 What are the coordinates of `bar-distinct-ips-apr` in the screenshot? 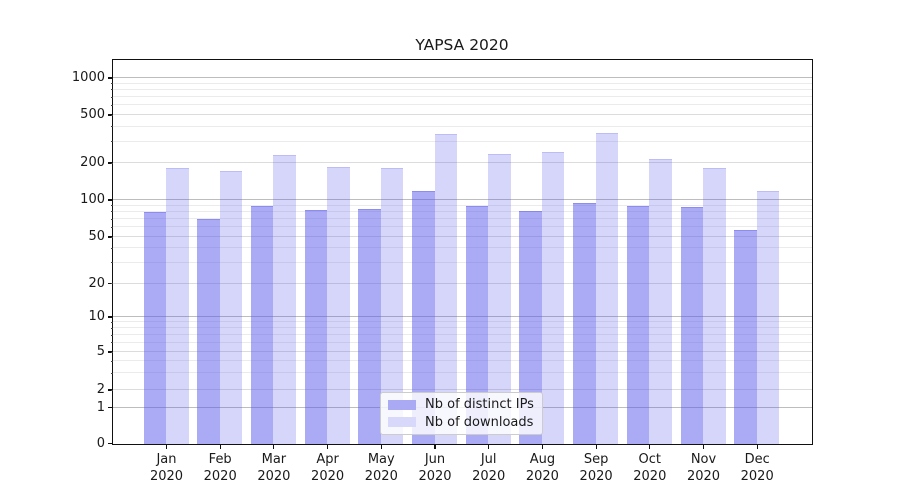 It's located at (316, 327).